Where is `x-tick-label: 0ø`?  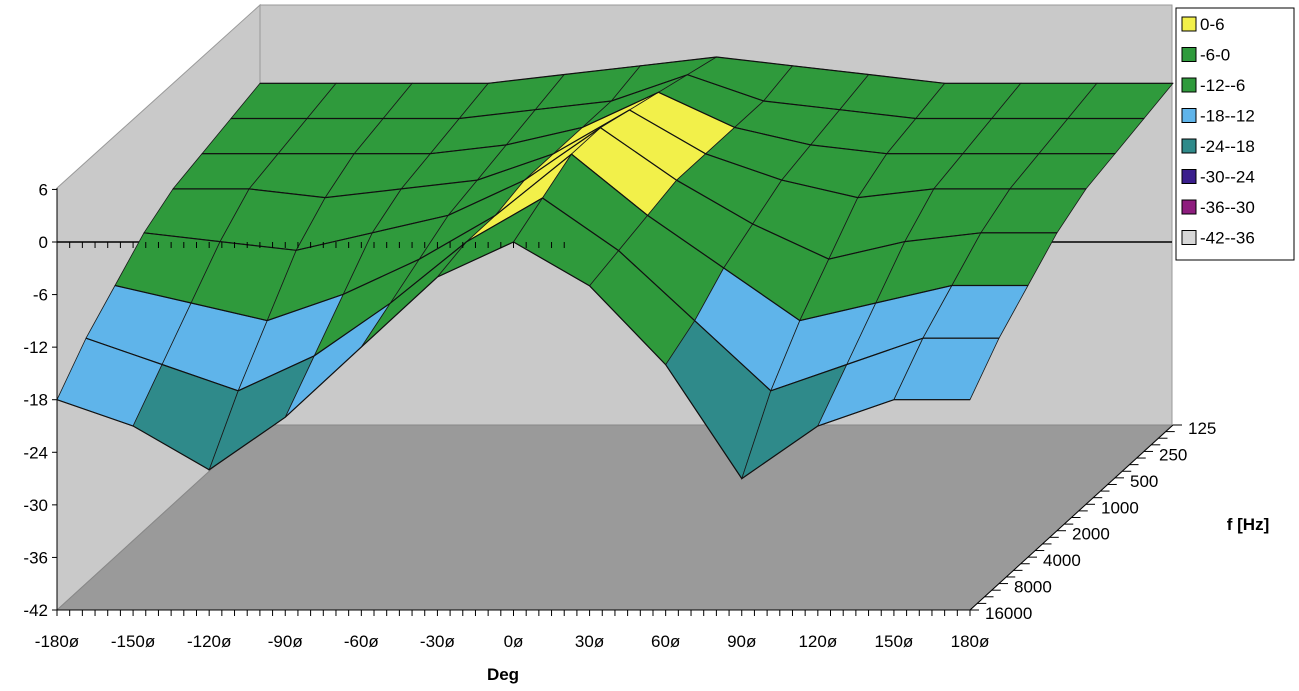
x-tick-label: 0ø is located at coordinates (514, 641).